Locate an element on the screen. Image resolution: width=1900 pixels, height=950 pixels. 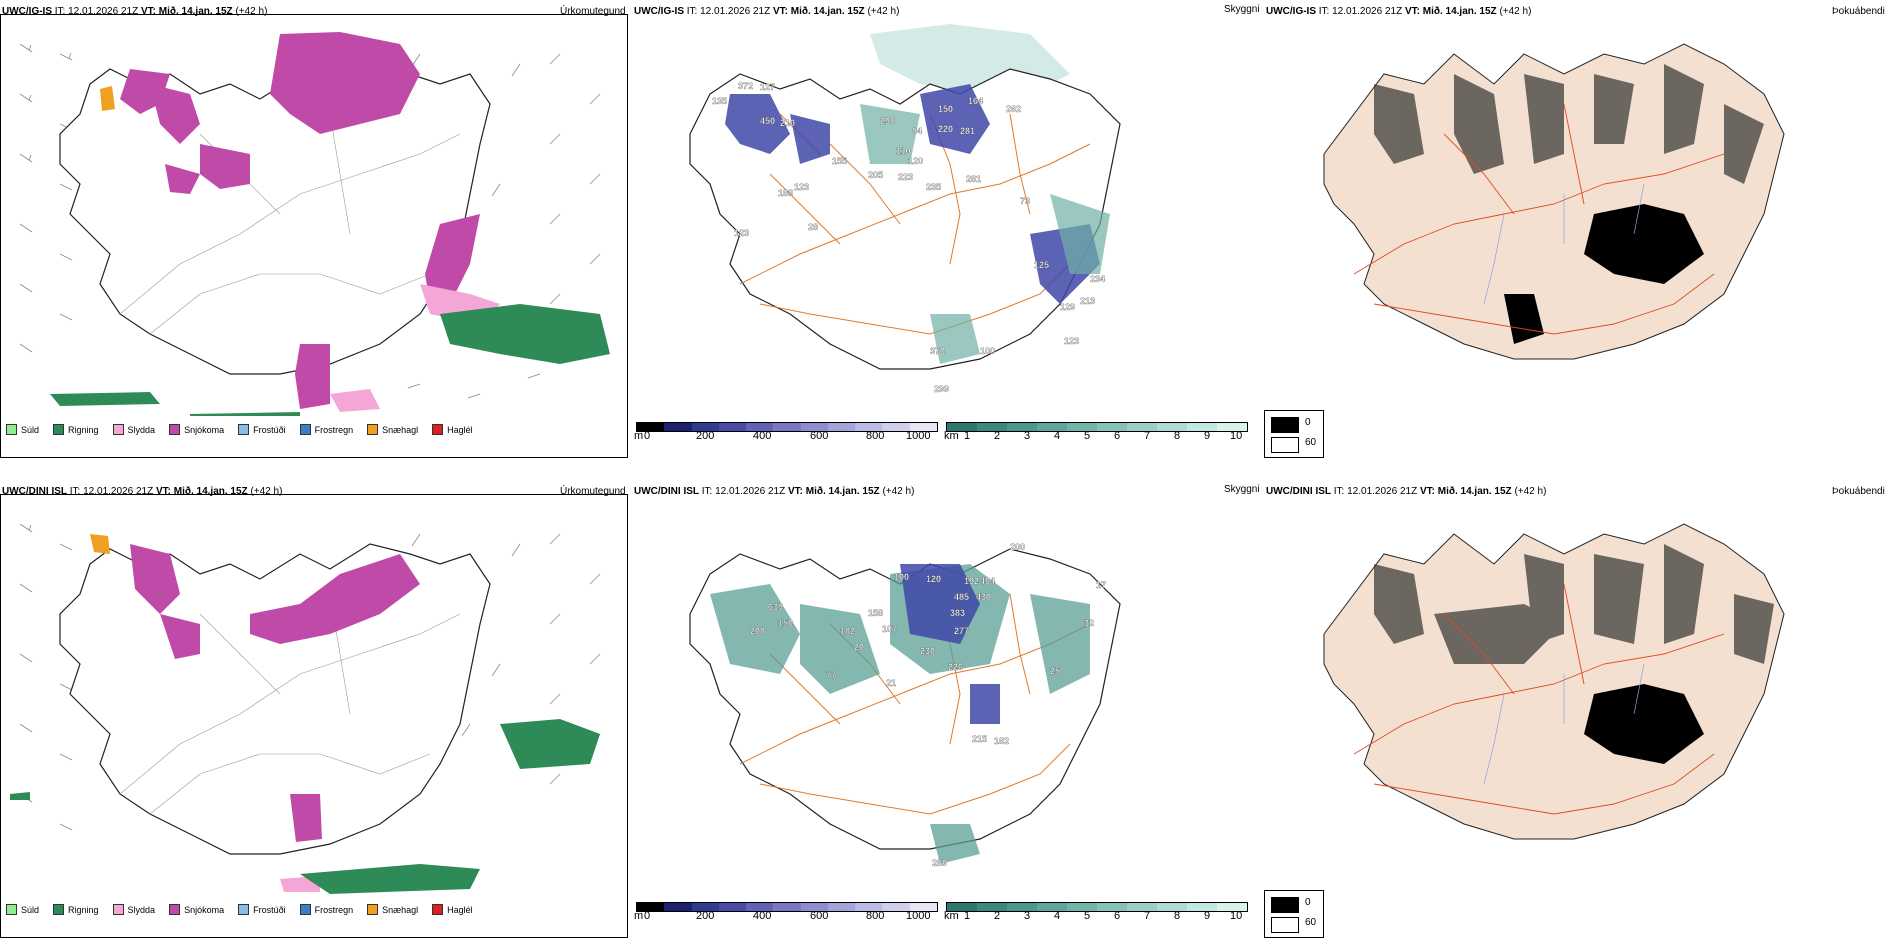
ceiling-value: 129 is located at coordinates (1067, 307).